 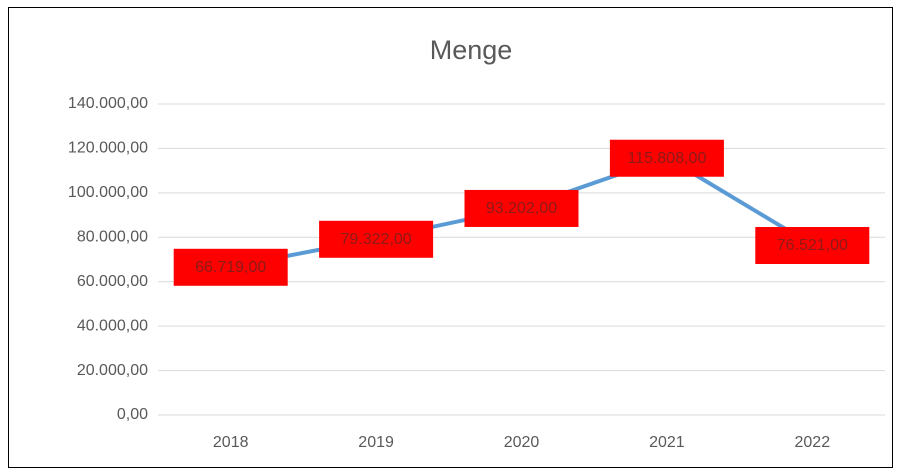 What do you see at coordinates (112, 281) in the screenshot?
I see `y-tick-label: 60.000,00` at bounding box center [112, 281].